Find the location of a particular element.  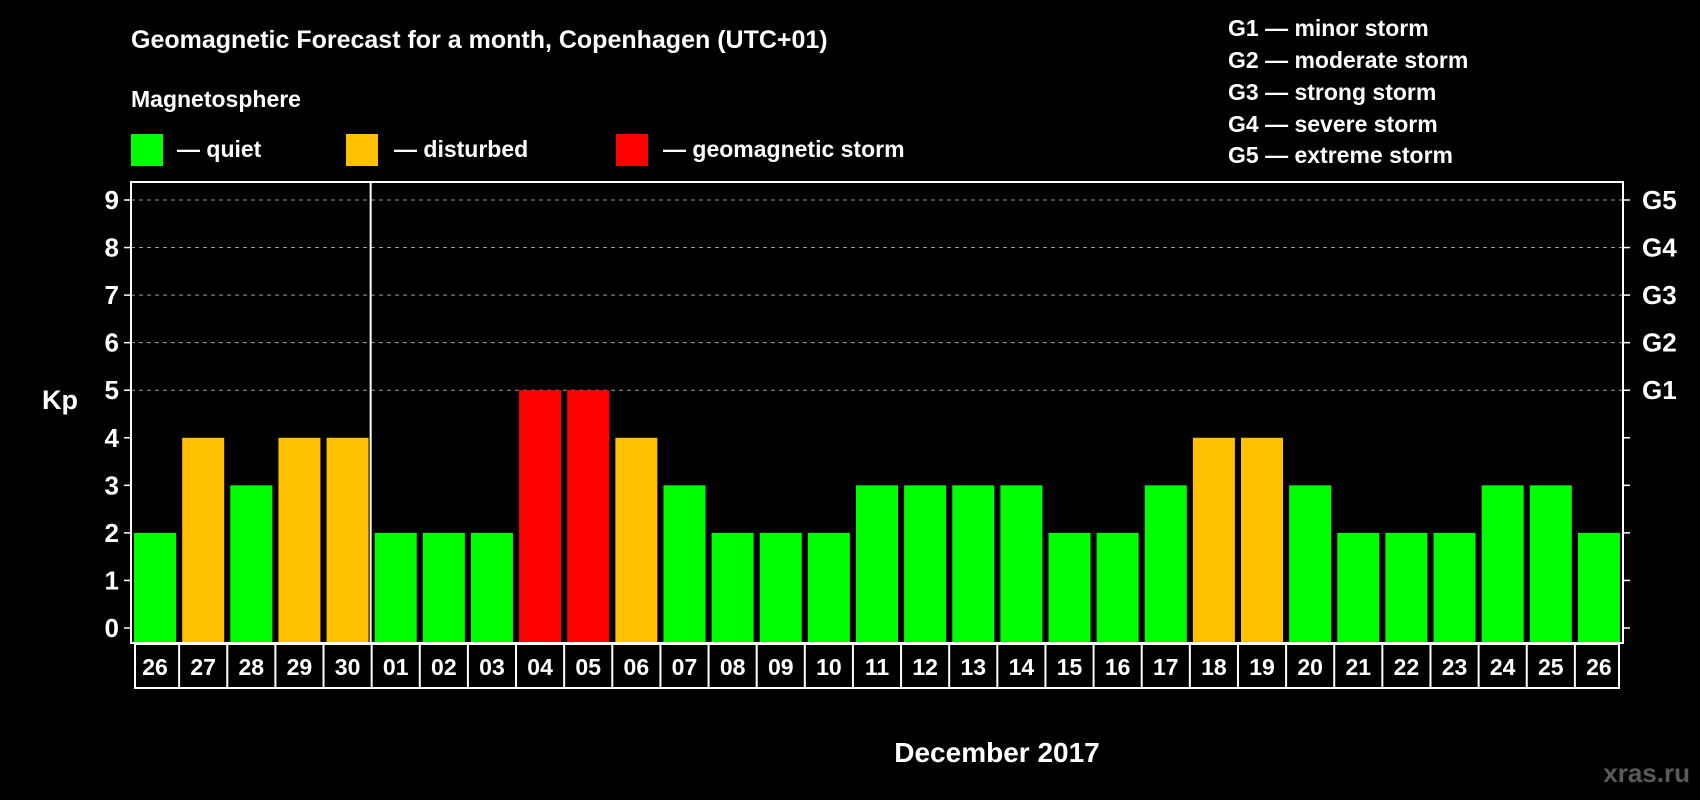

date-label: 05 is located at coordinates (588, 667).